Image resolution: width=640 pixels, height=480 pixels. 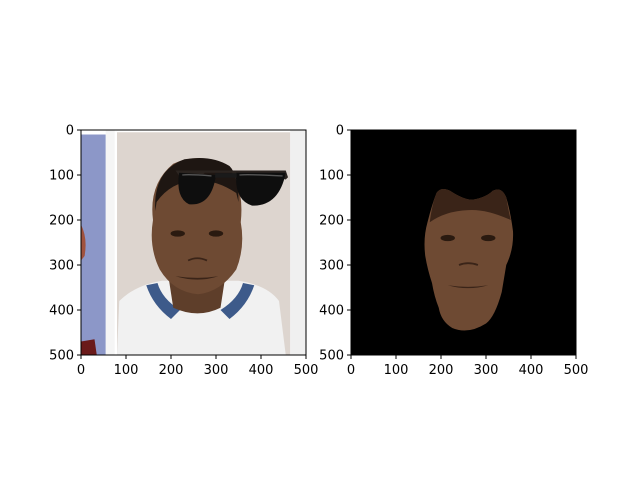 I want to click on left-y-tick-label: 200, so click(x=61, y=221).